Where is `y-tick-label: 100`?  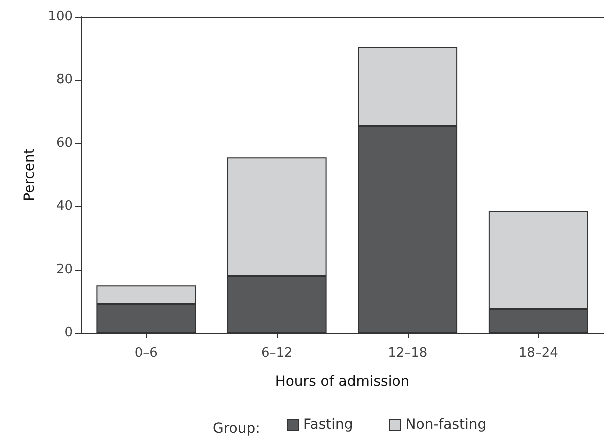
y-tick-label: 100 is located at coordinates (60, 17).